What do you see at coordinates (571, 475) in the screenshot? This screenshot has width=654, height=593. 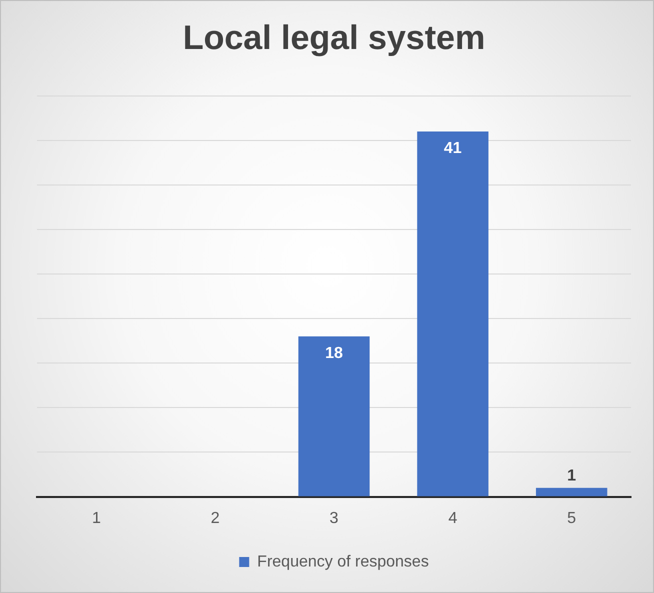 I see `data-label: 1` at bounding box center [571, 475].